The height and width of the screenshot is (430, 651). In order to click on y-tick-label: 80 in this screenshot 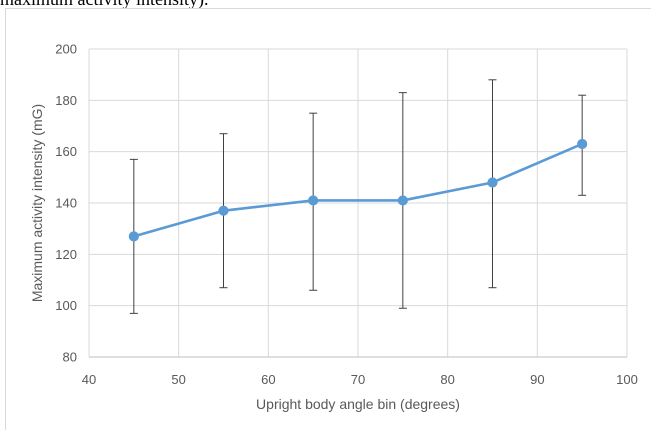, I will do `click(70, 357)`.